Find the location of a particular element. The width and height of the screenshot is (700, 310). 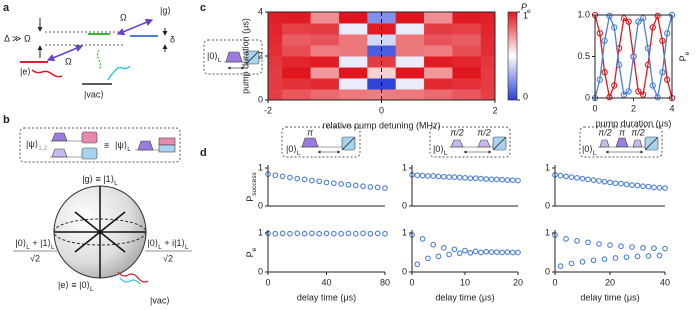

panel-label: b is located at coordinates (6, 120).